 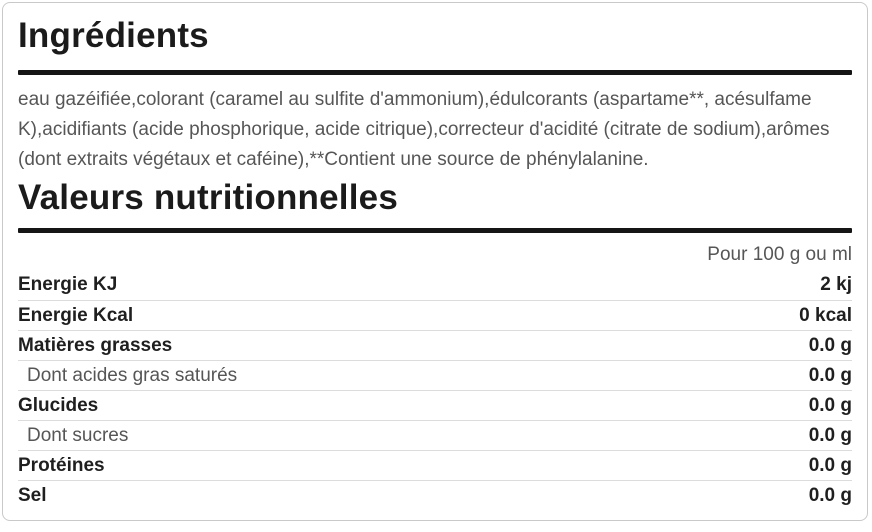 What do you see at coordinates (779, 254) in the screenshot?
I see `column-header-per-100g: Pour 100 g ou ml` at bounding box center [779, 254].